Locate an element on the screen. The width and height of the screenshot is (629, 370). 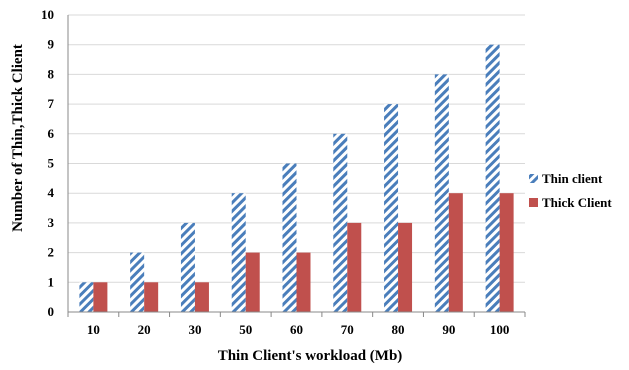
y-axis-title: Number of Thin,Thick Client is located at coordinates (18, 138).